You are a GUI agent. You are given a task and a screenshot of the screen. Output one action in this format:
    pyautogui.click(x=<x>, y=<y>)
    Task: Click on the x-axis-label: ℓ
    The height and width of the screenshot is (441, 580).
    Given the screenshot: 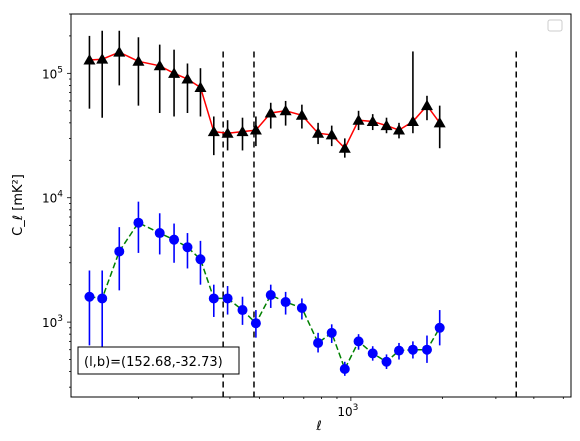 What is the action you would take?
    pyautogui.click(x=318, y=426)
    